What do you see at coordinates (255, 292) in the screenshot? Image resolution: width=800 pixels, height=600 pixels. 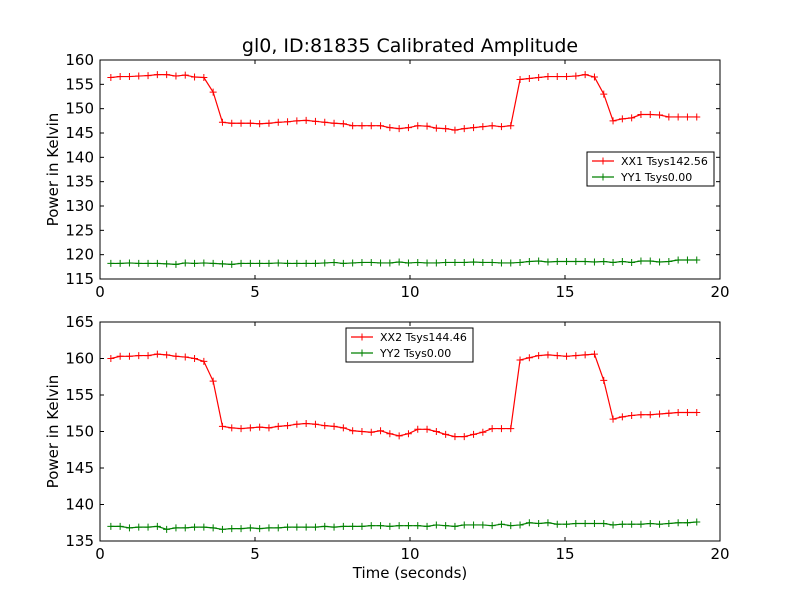 I see `x-tick-label: 5` at bounding box center [255, 292].